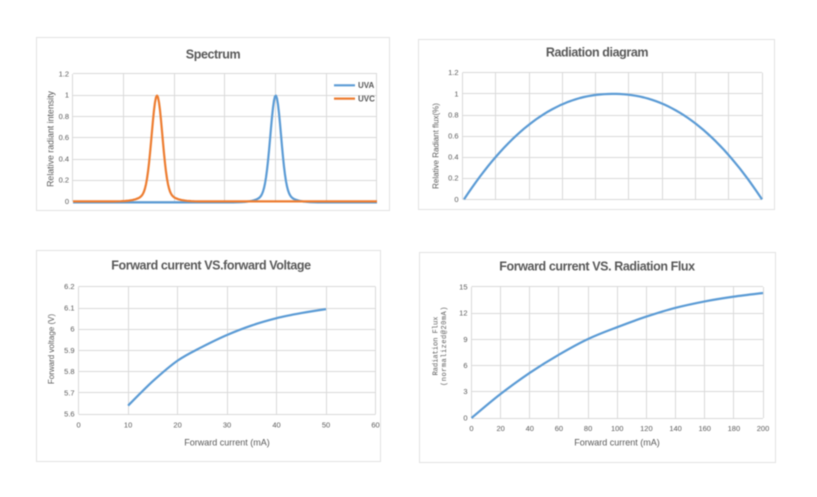 The width and height of the screenshot is (817, 497). I want to click on svg-text: 5.9, so click(69, 350).